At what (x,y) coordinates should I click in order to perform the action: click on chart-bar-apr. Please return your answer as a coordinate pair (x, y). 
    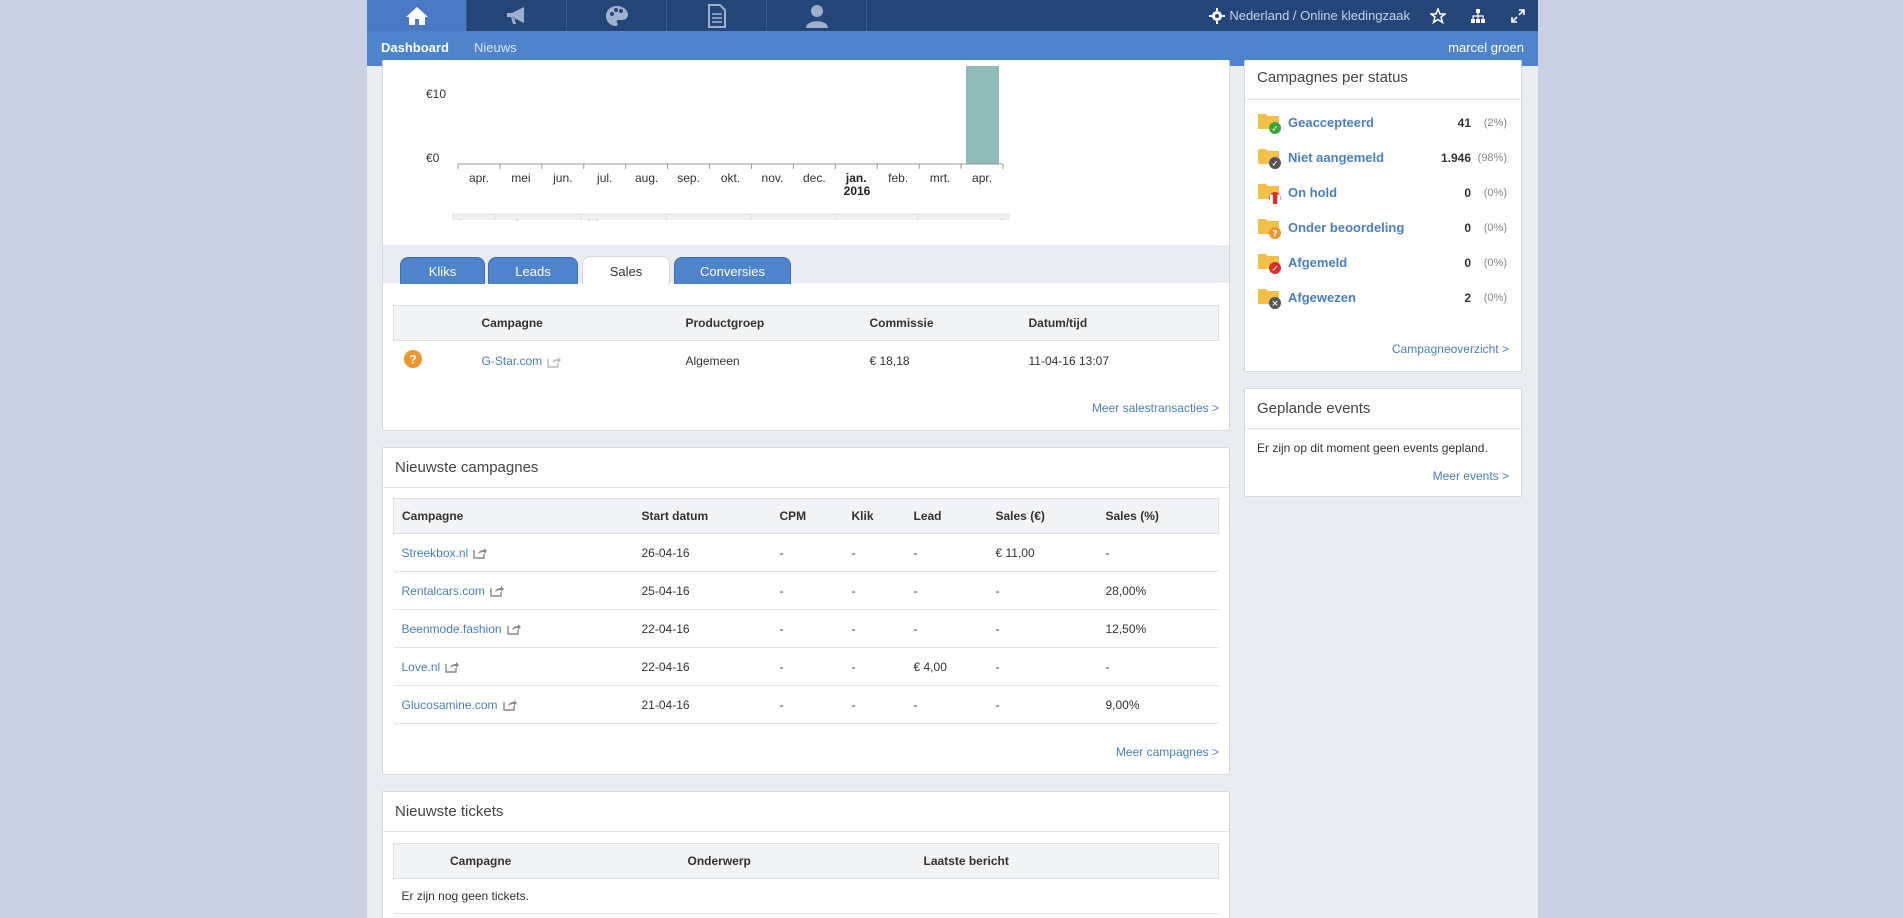
    Looking at the image, I should click on (982, 115).